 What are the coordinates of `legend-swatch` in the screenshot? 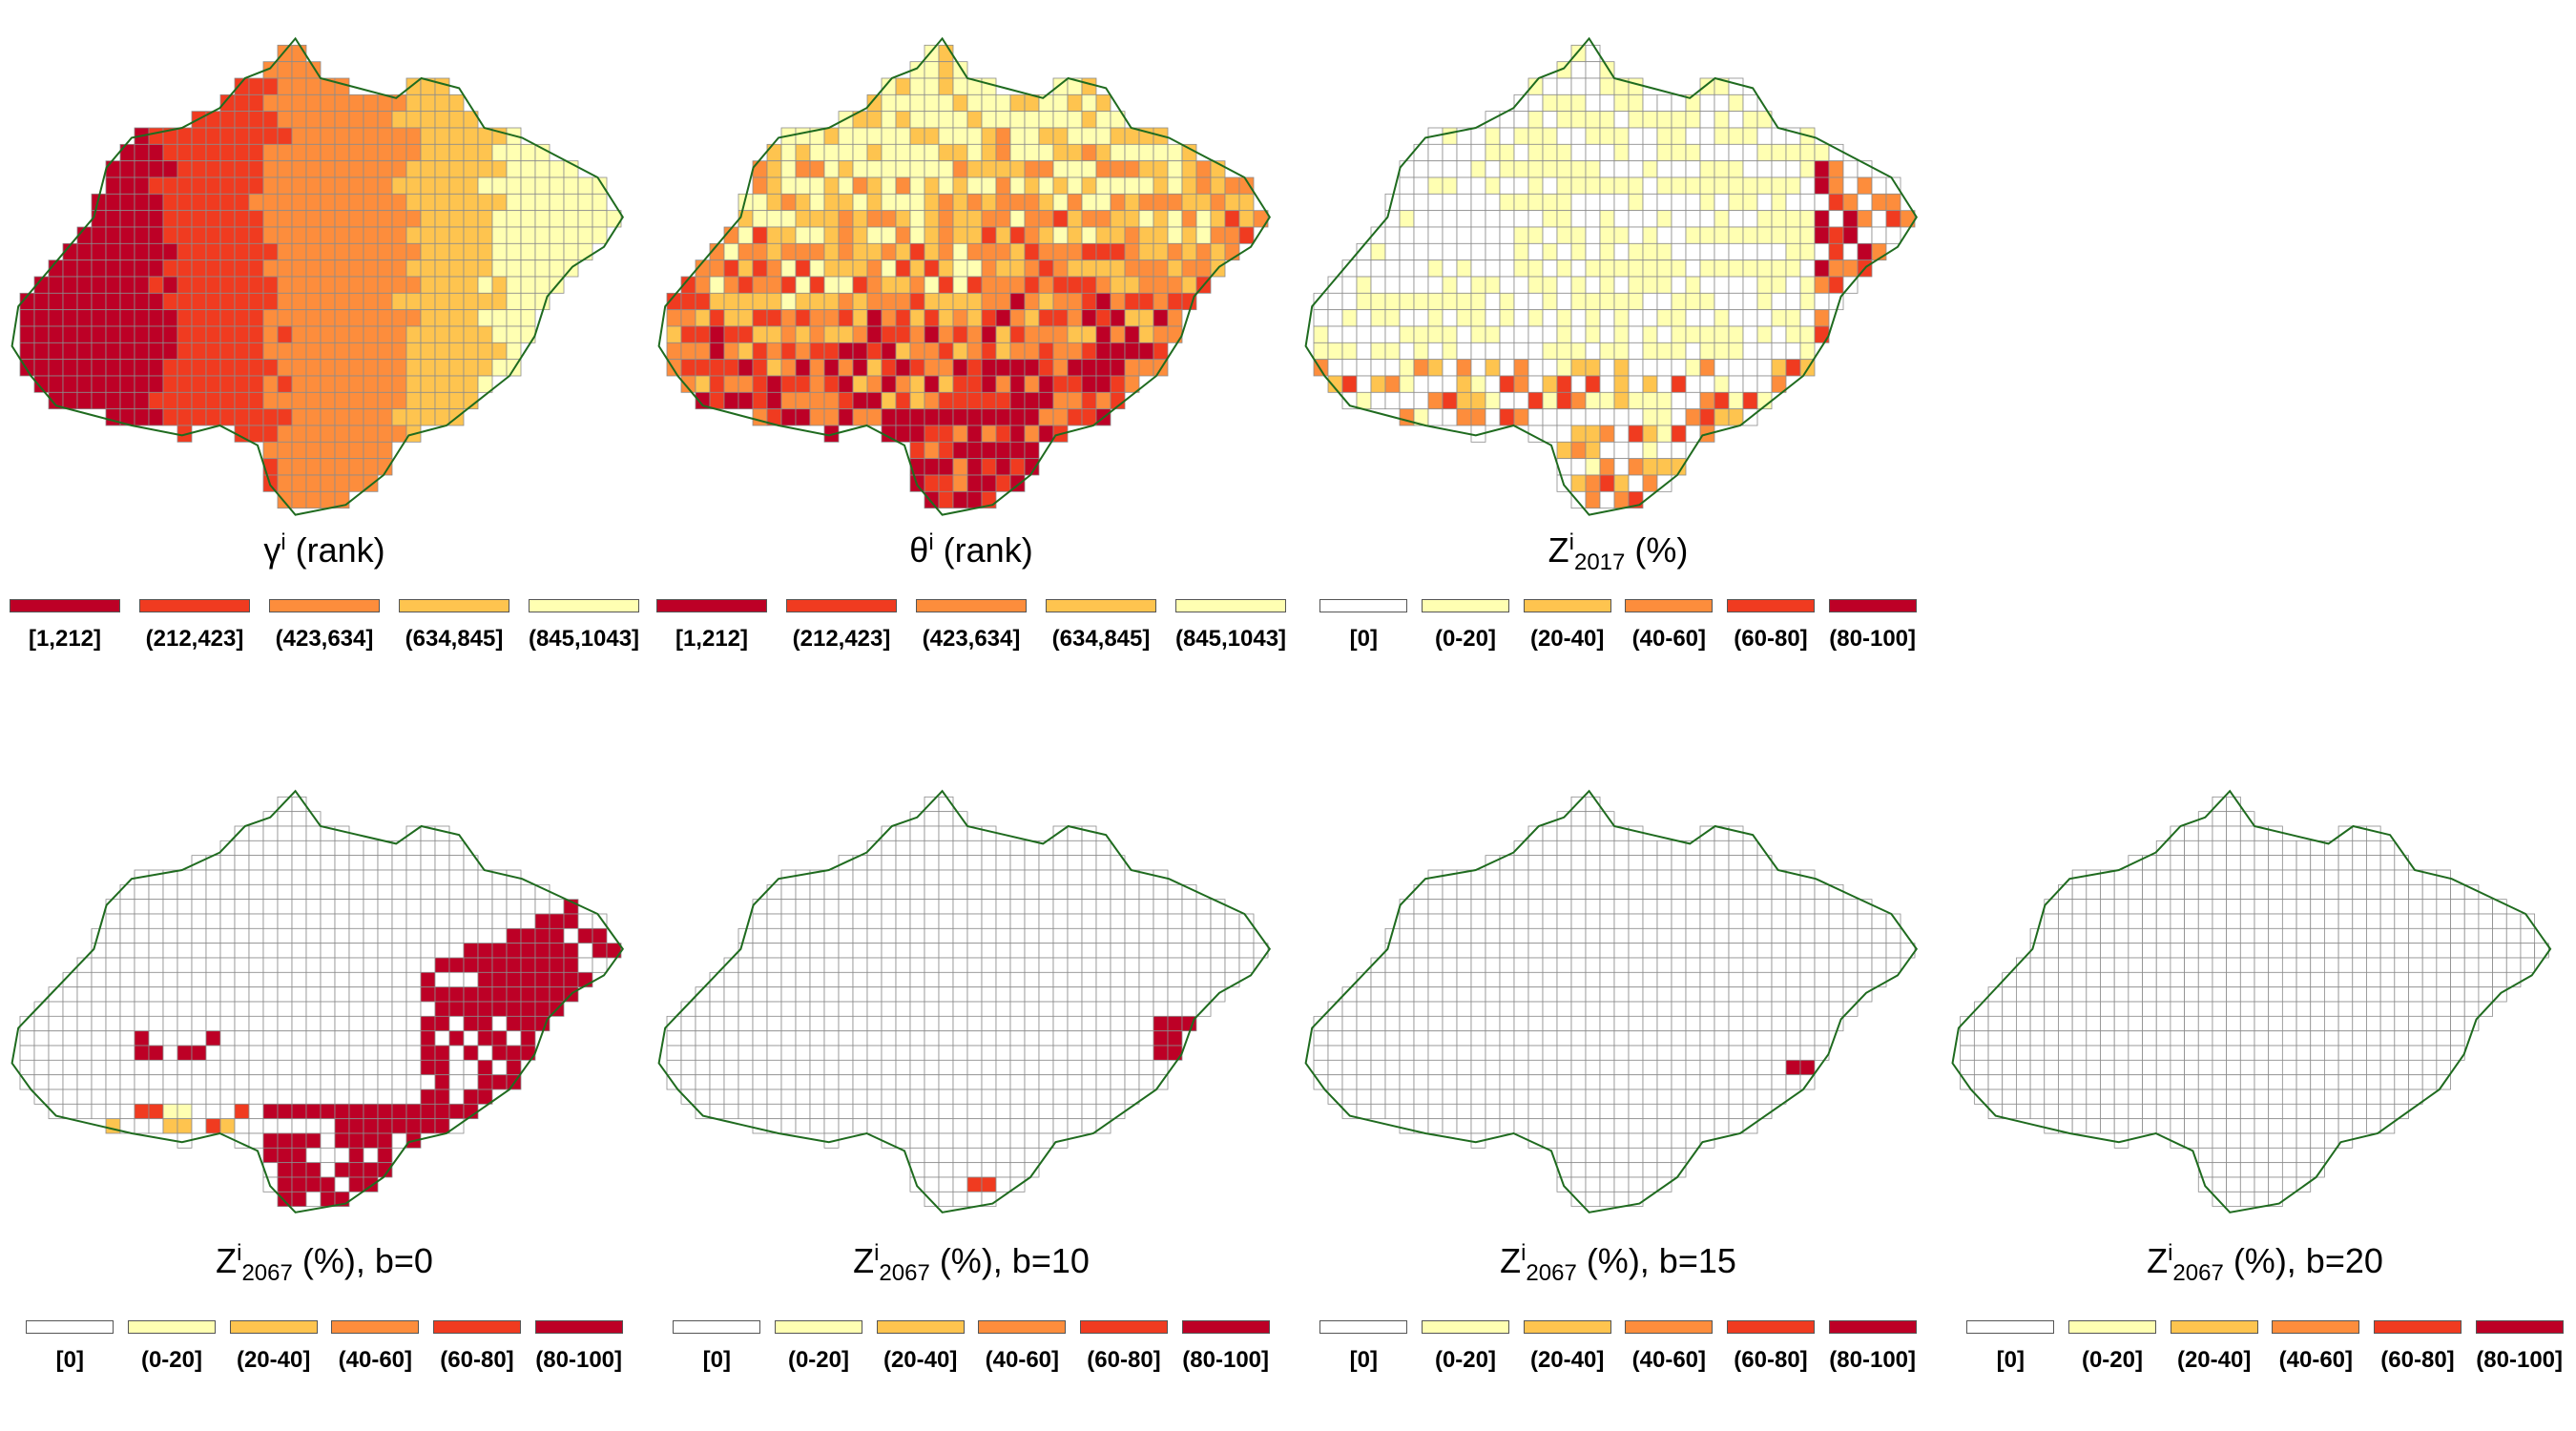 It's located at (324, 605).